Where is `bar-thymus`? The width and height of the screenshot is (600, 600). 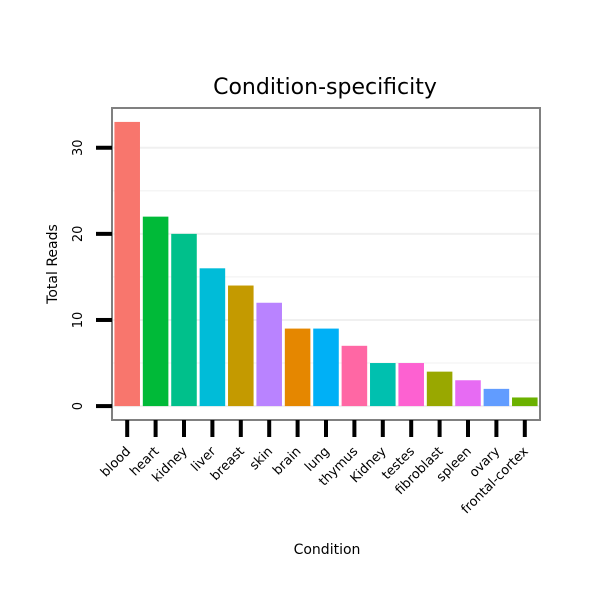 bar-thymus is located at coordinates (354, 376).